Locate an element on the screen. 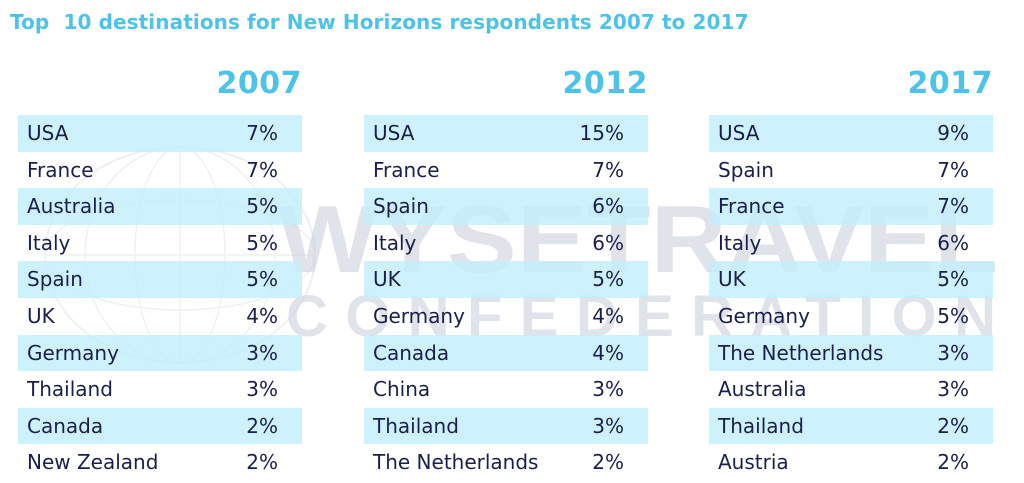 This screenshot has width=1024, height=483. table-row: The Netherlands 2% is located at coordinates (506, 462).